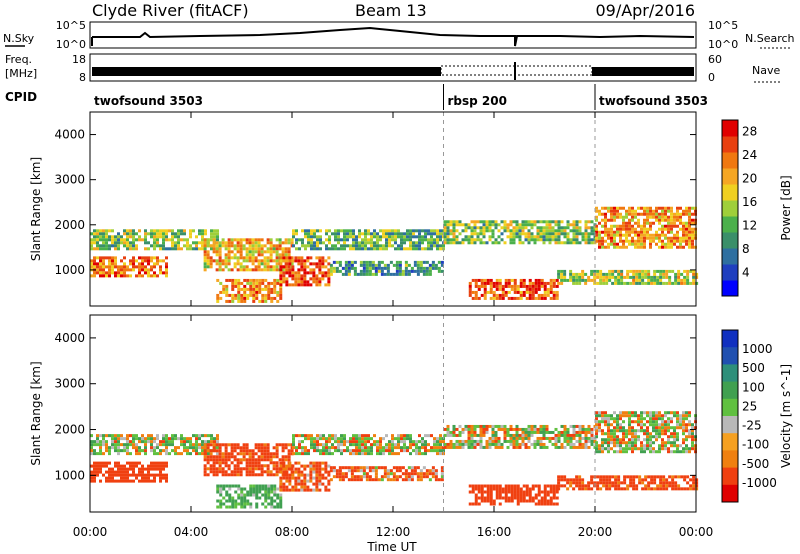  I want to click on power-colorbar-tick: 28, so click(749, 132).